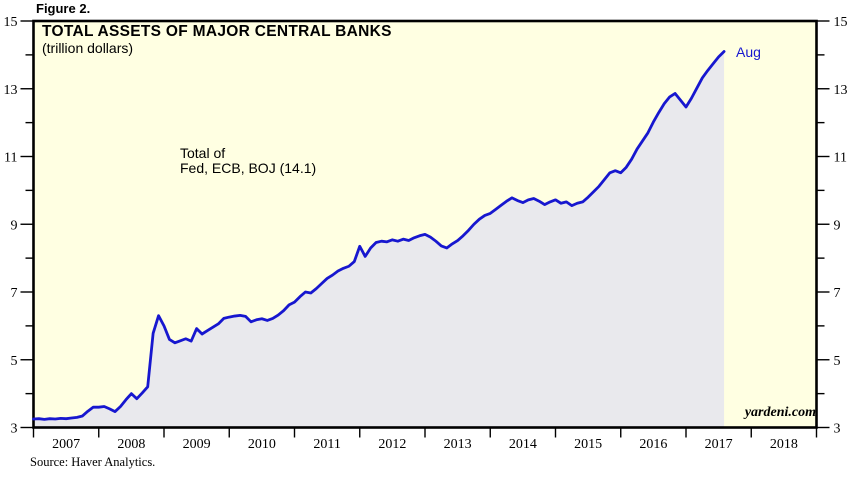 This screenshot has height=478, width=854. Describe the element at coordinates (11, 90) in the screenshot. I see `y-axis-label-left: 13` at that location.